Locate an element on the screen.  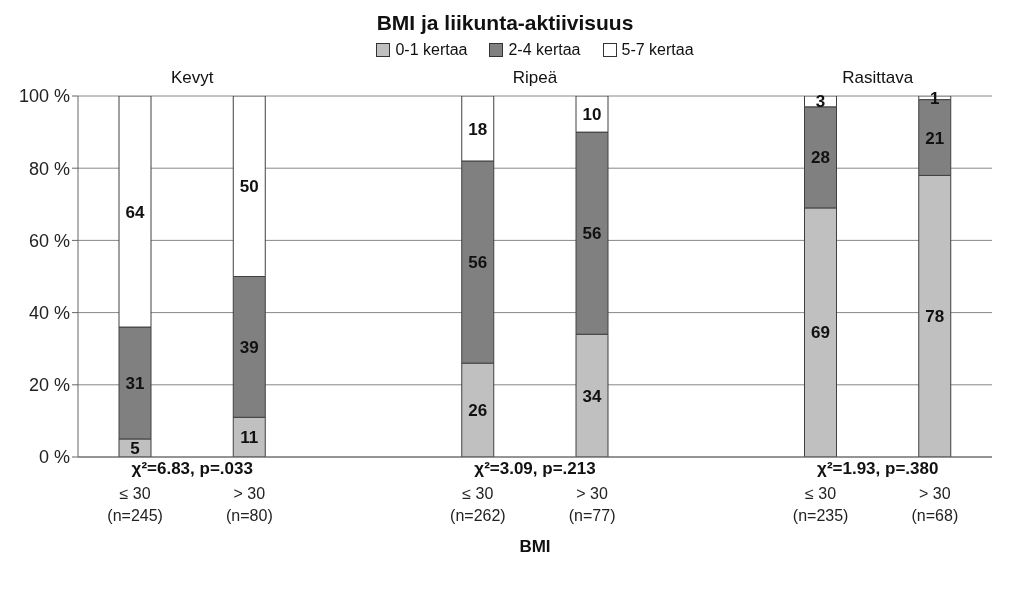
data-label: 64 is located at coordinates (135, 212).